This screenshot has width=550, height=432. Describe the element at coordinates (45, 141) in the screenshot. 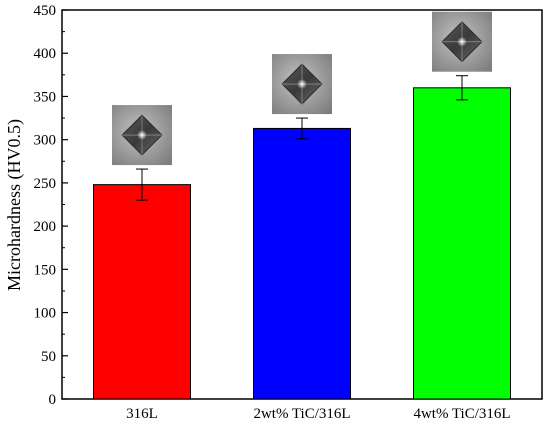

I see `y-tick-label: 300` at that location.